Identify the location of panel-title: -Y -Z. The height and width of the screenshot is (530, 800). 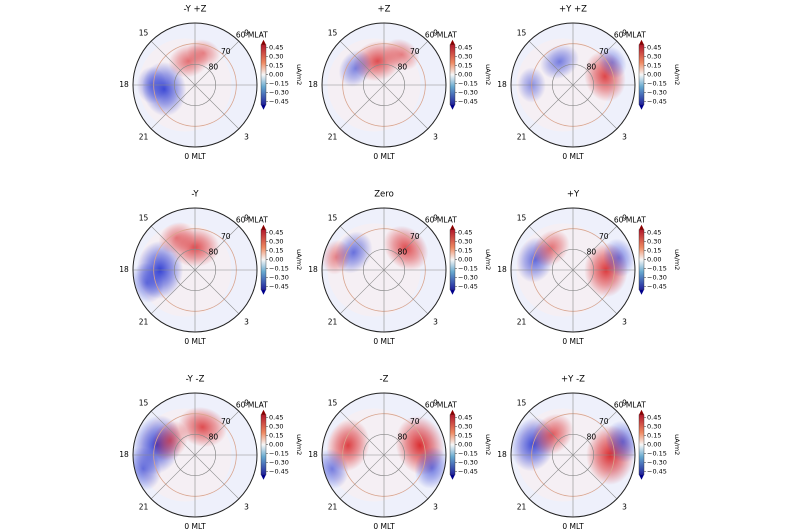
(195, 380).